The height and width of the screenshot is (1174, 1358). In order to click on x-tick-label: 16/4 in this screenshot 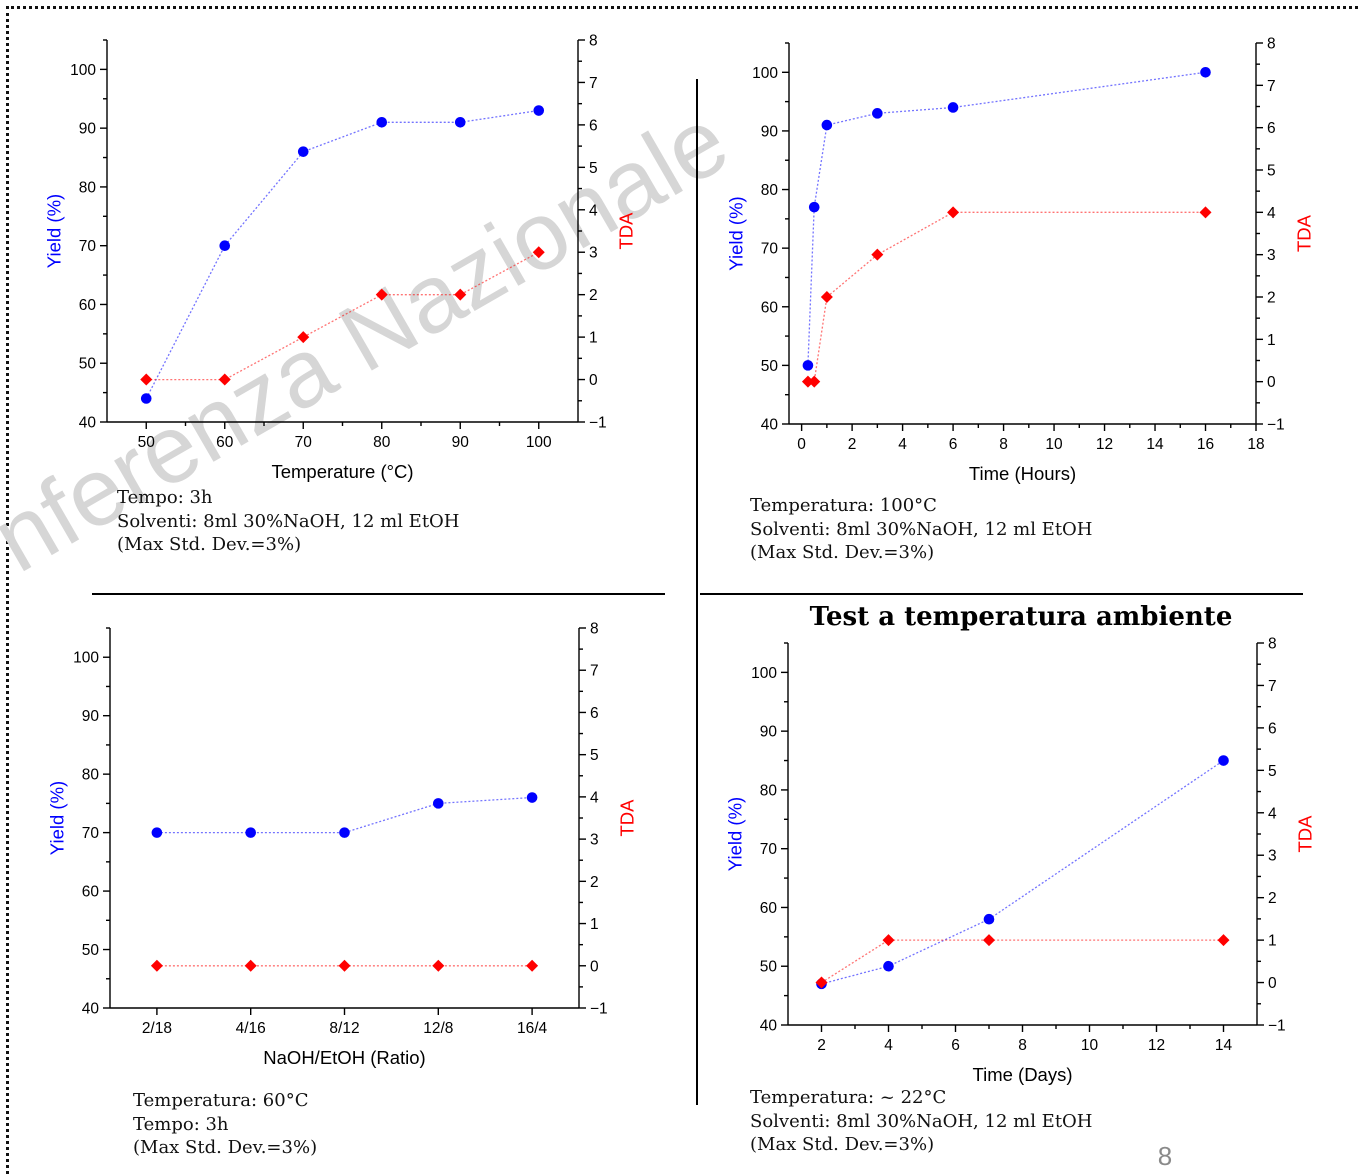, I will do `click(532, 1028)`.